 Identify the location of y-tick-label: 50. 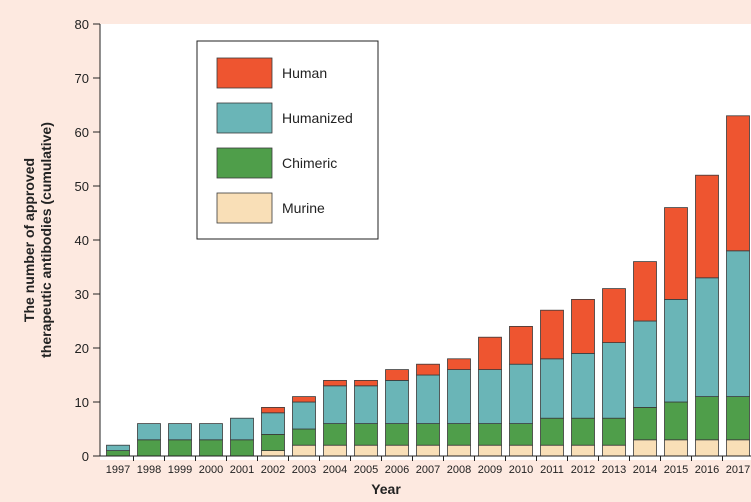
(82, 186).